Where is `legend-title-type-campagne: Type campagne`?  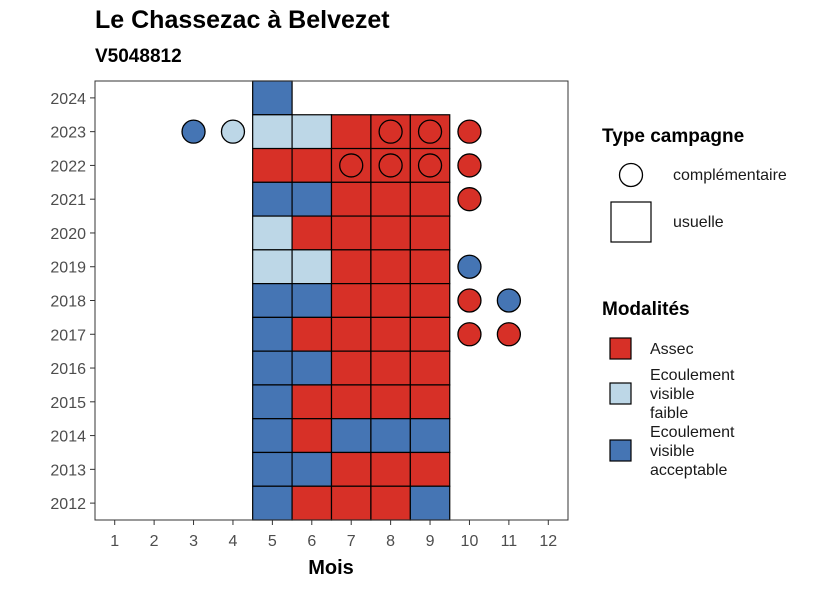
legend-title-type-campagne: Type campagne is located at coordinates (673, 136).